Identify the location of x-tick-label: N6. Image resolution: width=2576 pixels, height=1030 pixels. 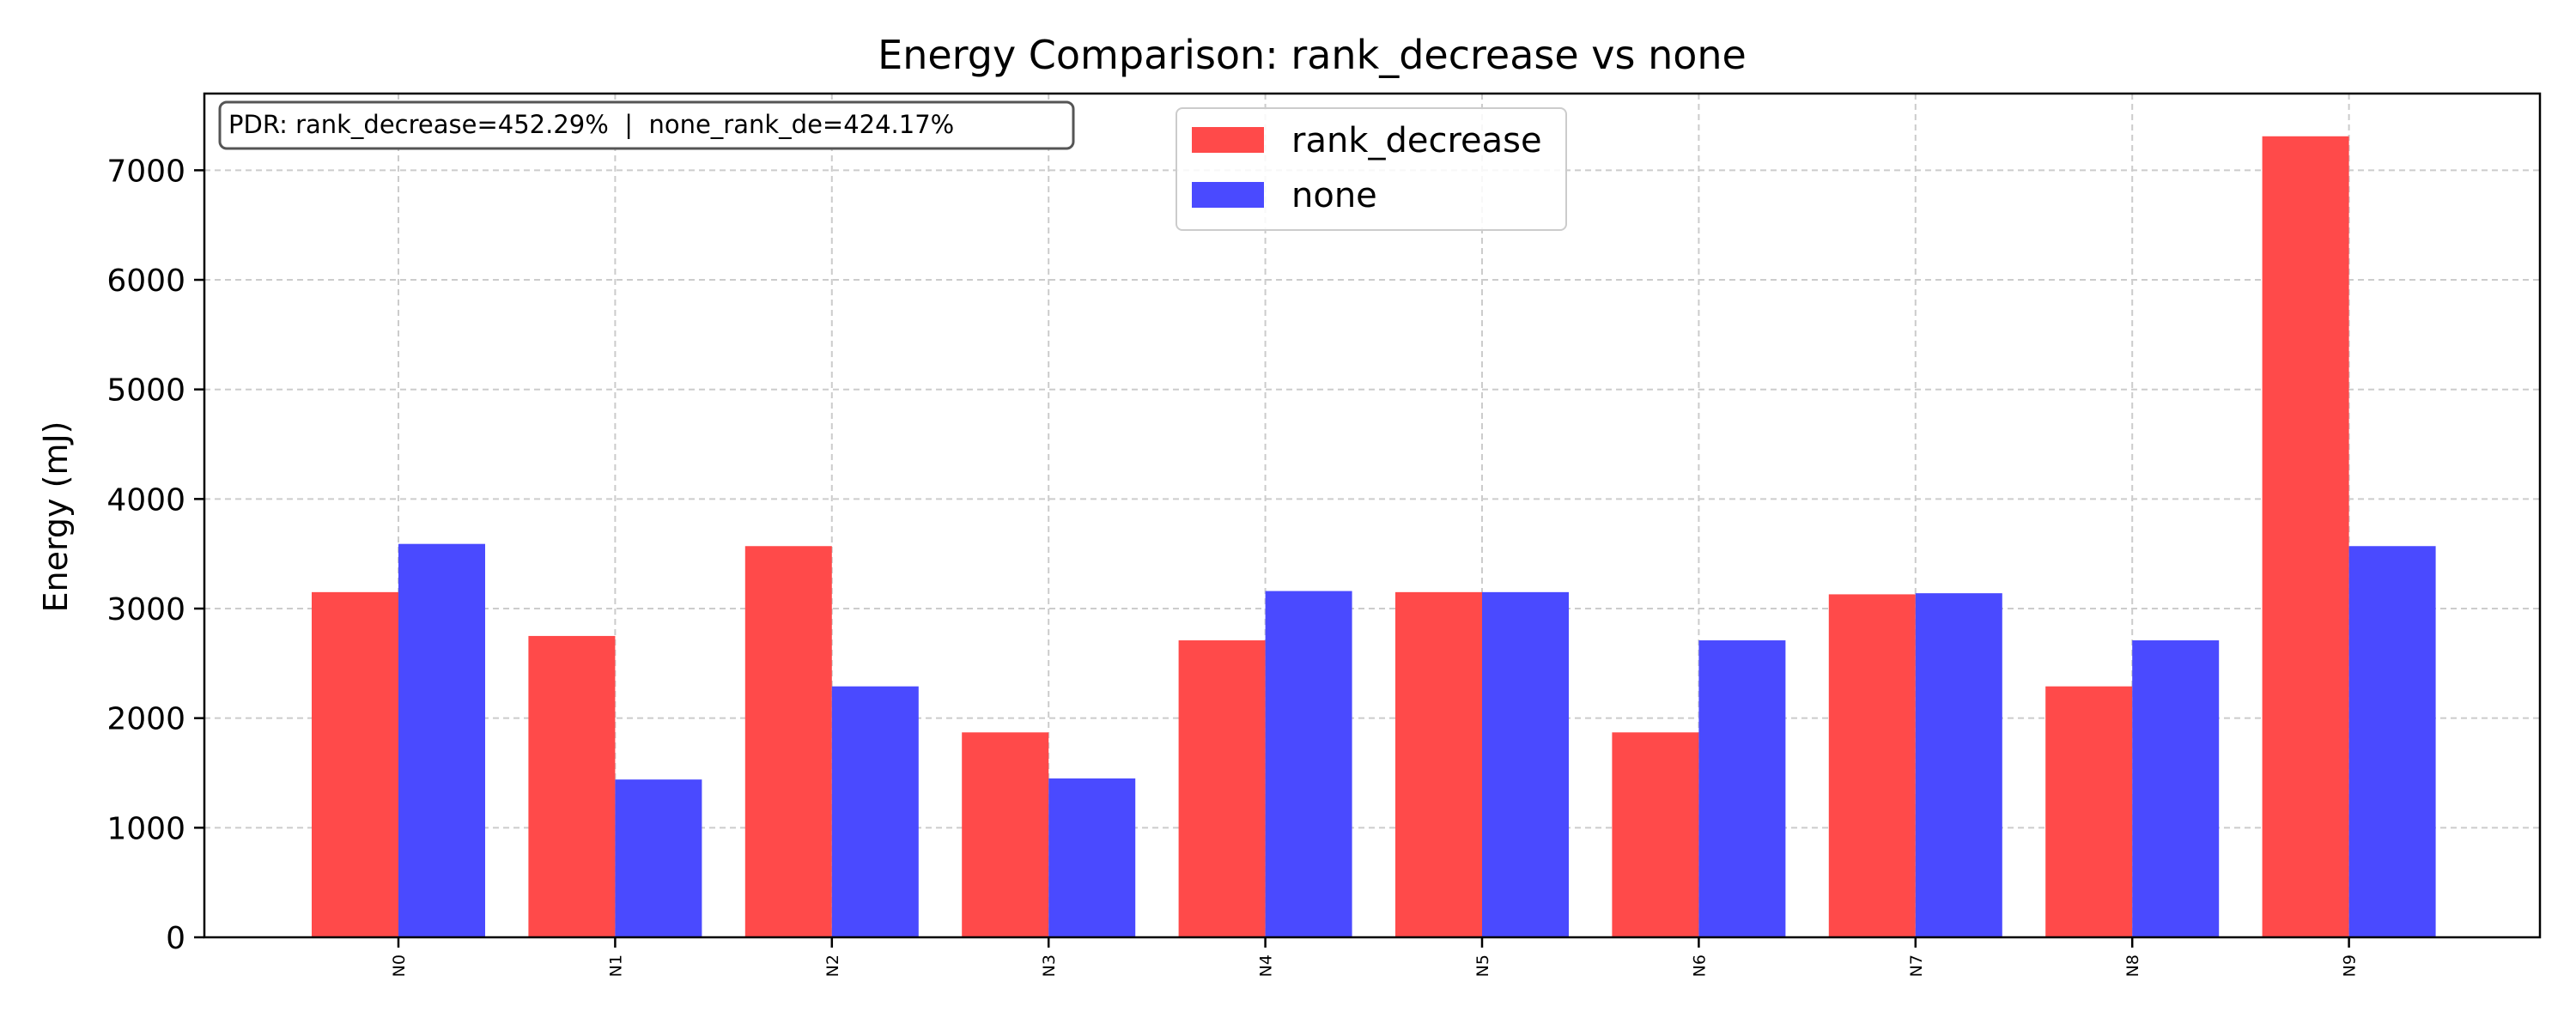
(1700, 965).